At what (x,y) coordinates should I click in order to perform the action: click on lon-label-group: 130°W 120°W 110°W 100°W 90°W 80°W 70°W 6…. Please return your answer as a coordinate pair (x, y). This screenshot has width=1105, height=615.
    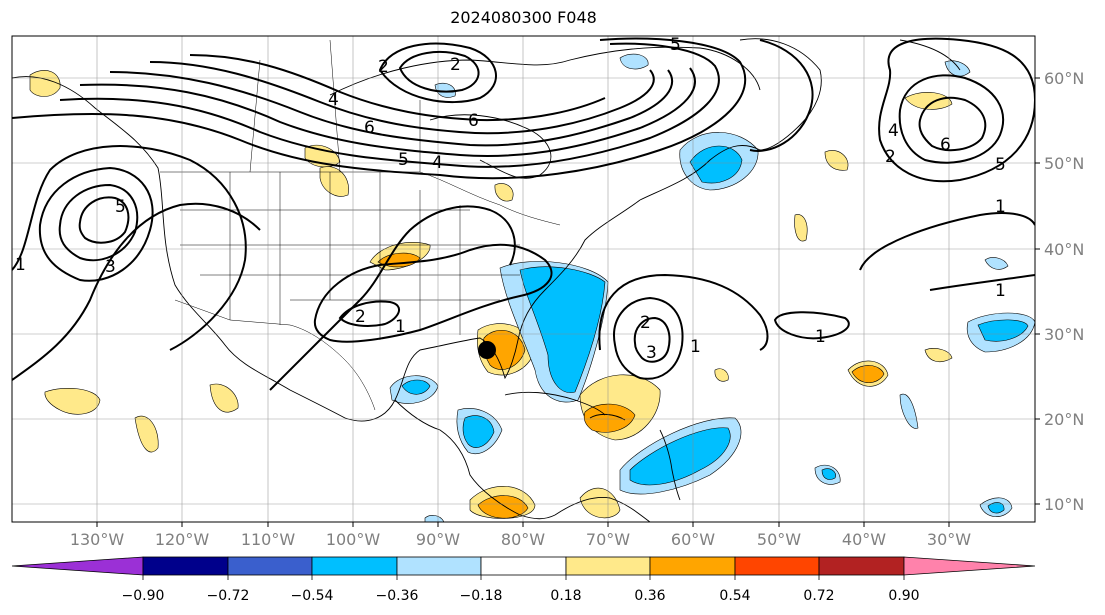
    Looking at the image, I should click on (520, 539).